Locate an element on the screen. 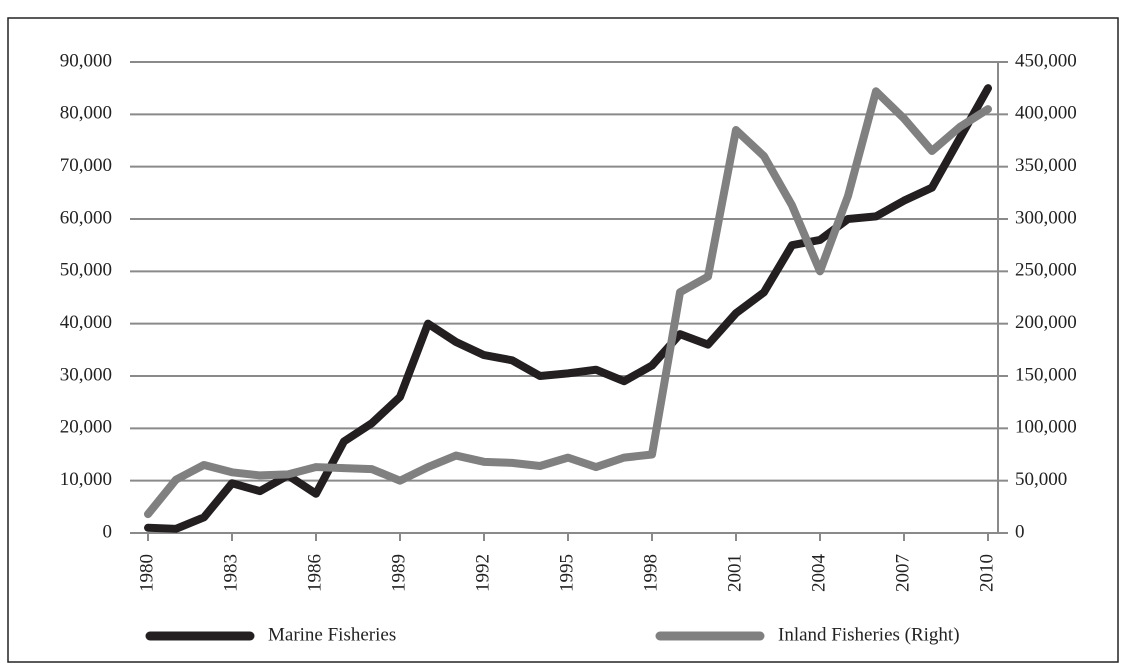 The height and width of the screenshot is (667, 1127). x-tick-label: 1980 is located at coordinates (146, 573).